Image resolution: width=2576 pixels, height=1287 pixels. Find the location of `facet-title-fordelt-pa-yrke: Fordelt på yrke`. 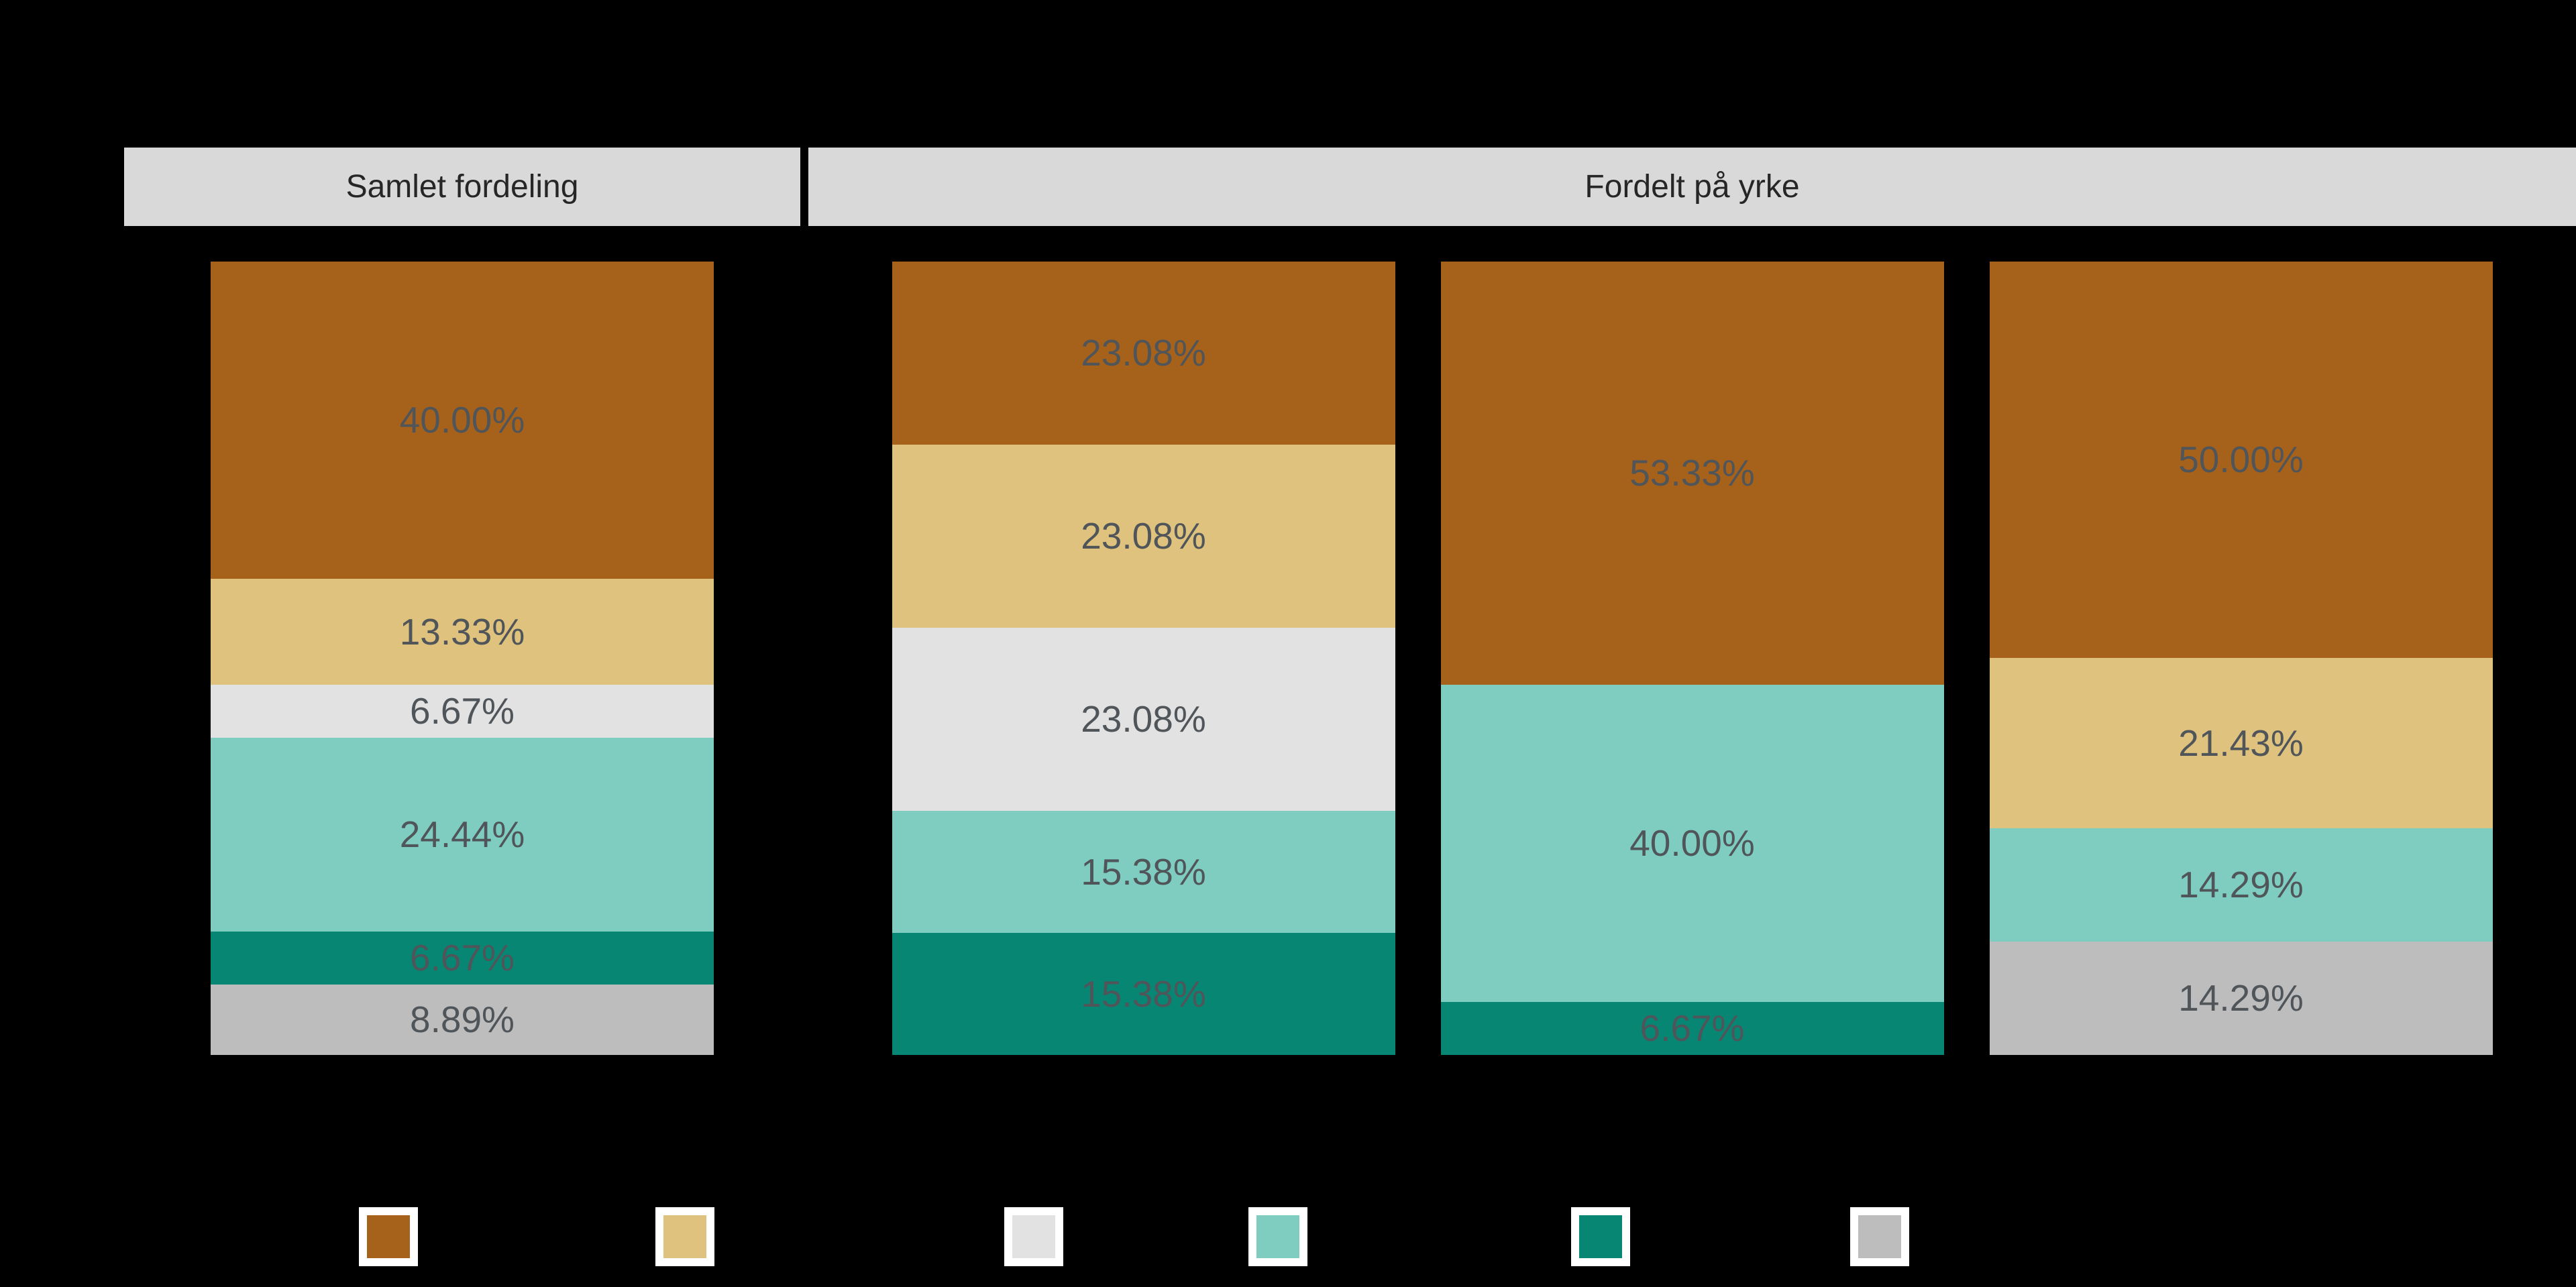

facet-title-fordelt-pa-yrke: Fordelt på yrke is located at coordinates (1692, 187).